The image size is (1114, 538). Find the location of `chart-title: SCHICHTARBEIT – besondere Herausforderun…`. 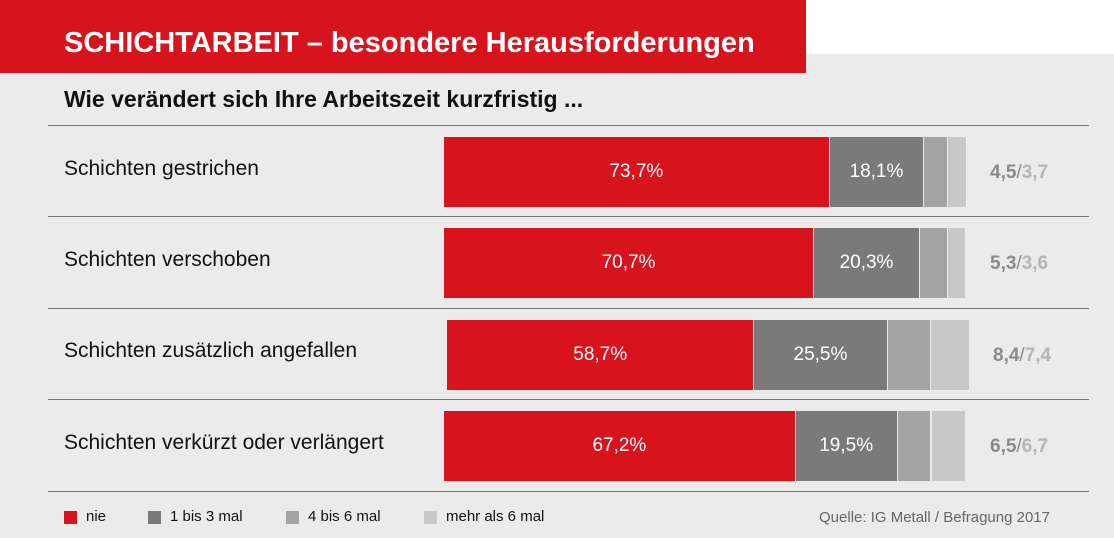

chart-title: SCHICHTARBEIT – besondere Herausforderun… is located at coordinates (403, 36).